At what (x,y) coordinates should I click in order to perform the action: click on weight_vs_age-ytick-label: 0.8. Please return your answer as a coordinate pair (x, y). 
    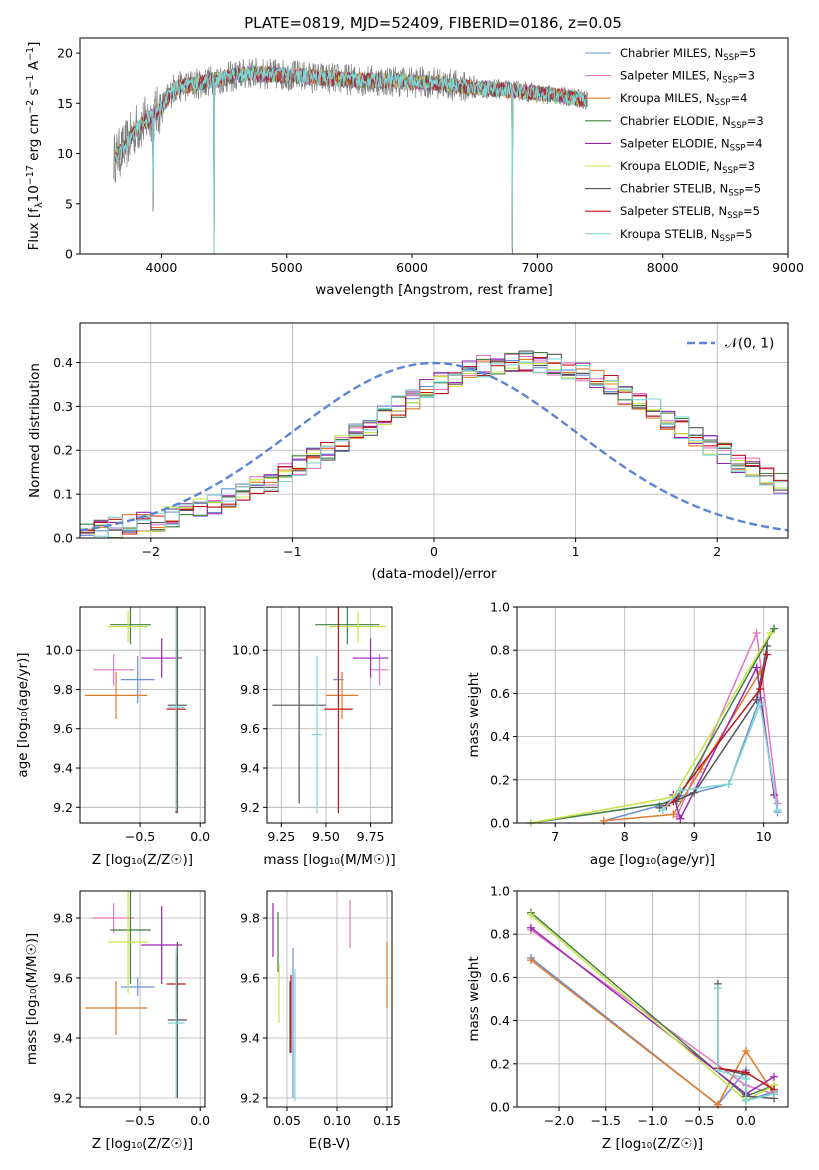
    Looking at the image, I should click on (500, 650).